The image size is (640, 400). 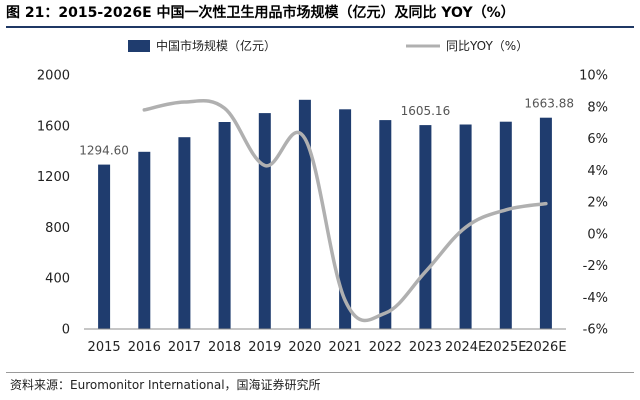 What do you see at coordinates (545, 347) in the screenshot?
I see `x-tick-label: 2026E` at bounding box center [545, 347].